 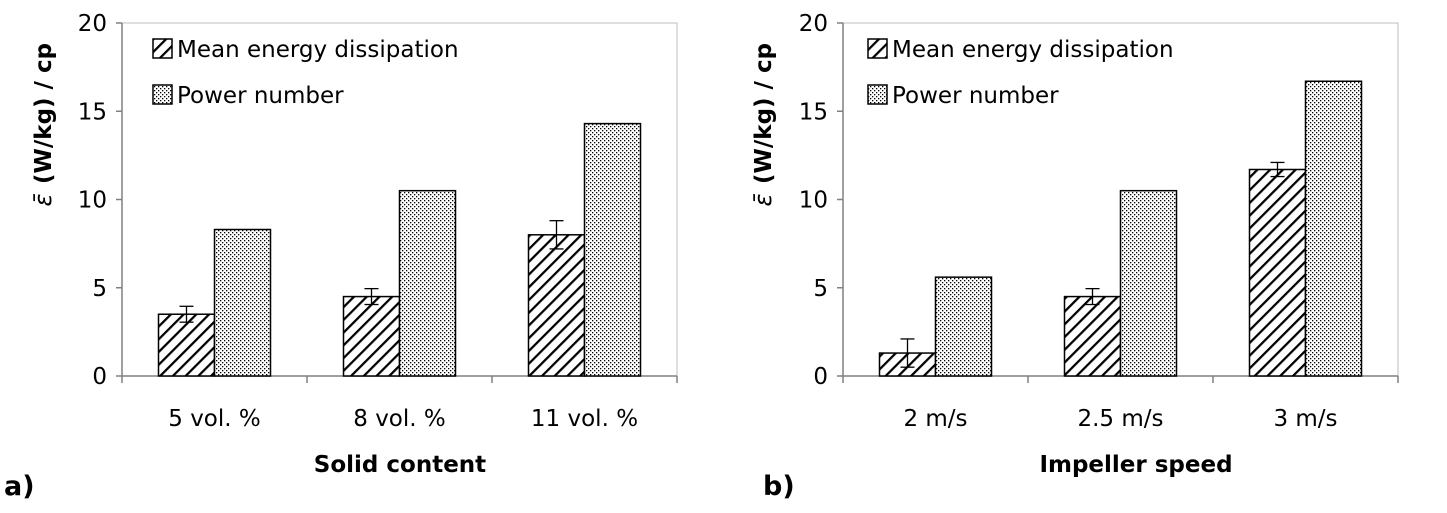 What do you see at coordinates (584, 419) in the screenshot?
I see `x-tick-label: 11 vol. %` at bounding box center [584, 419].